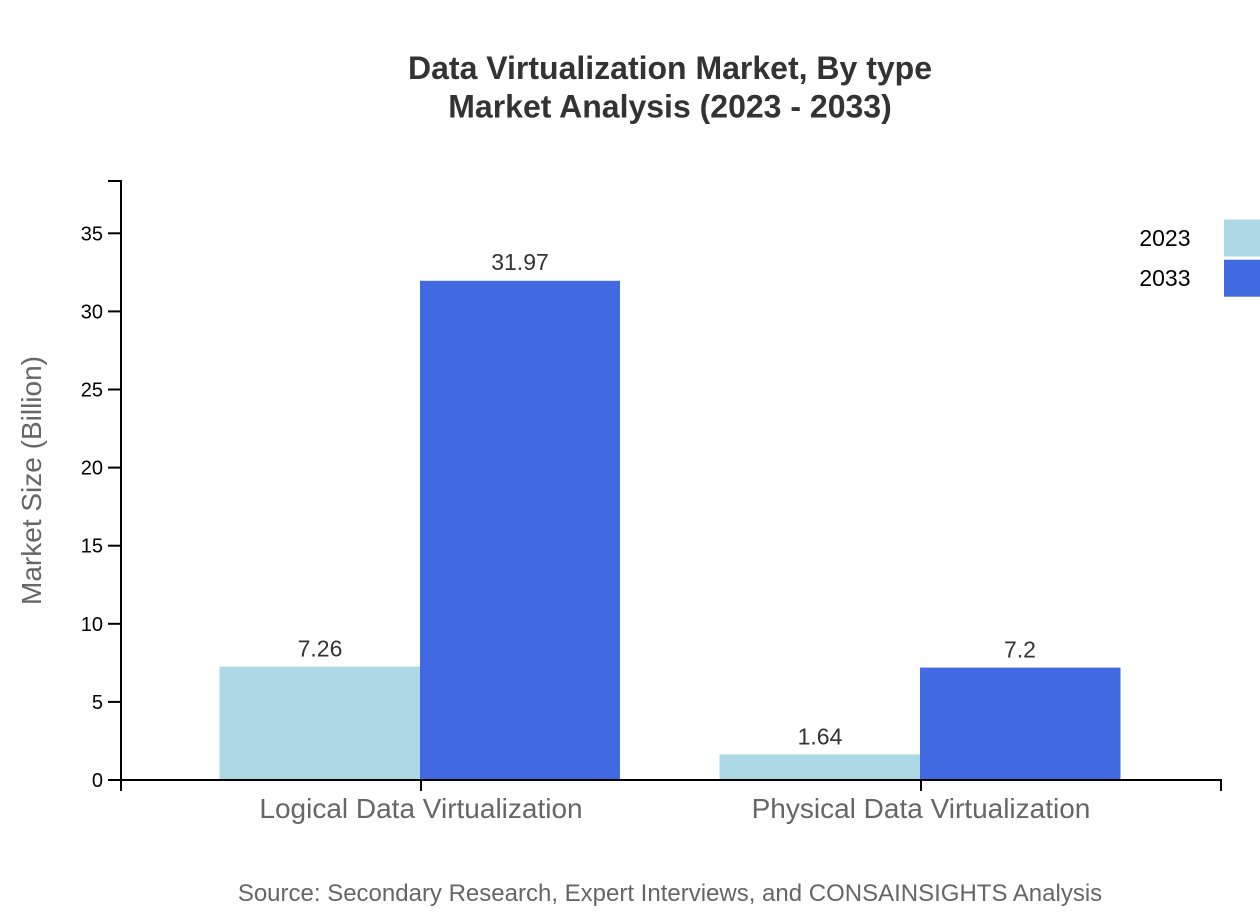  Describe the element at coordinates (921, 808) in the screenshot. I see `svg-text: Physical Data Virtualization` at that location.